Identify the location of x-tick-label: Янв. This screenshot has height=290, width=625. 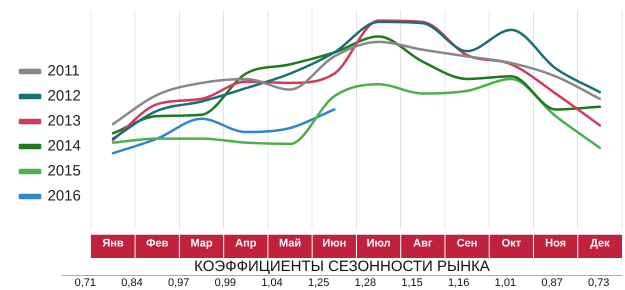
(113, 243).